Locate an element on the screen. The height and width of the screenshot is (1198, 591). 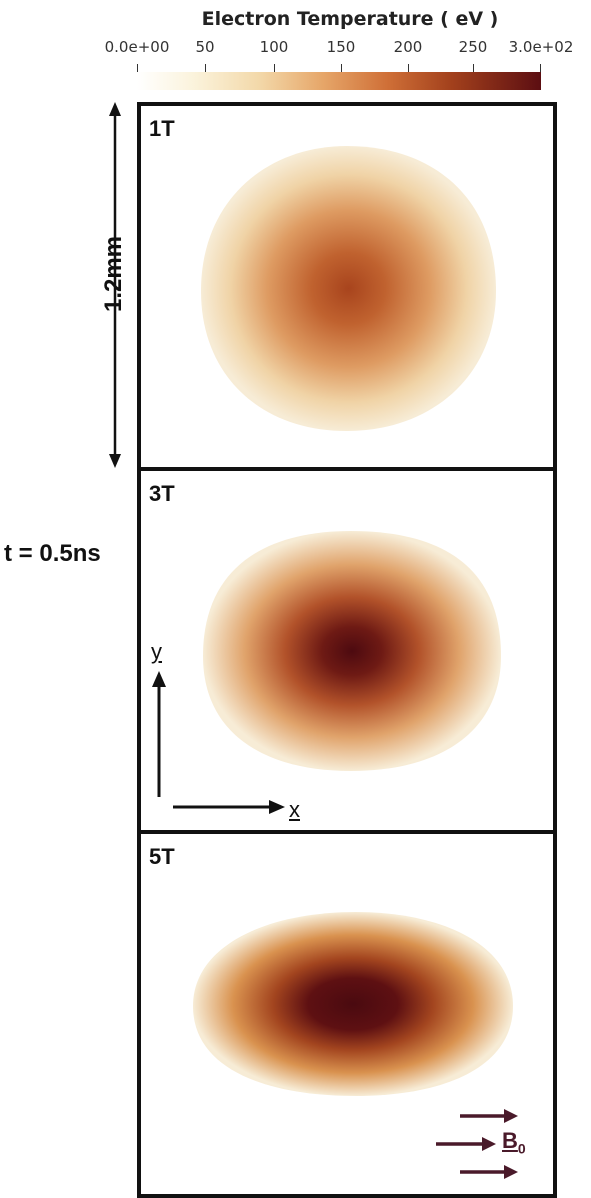
field-subscript: 0 is located at coordinates (521, 1148).